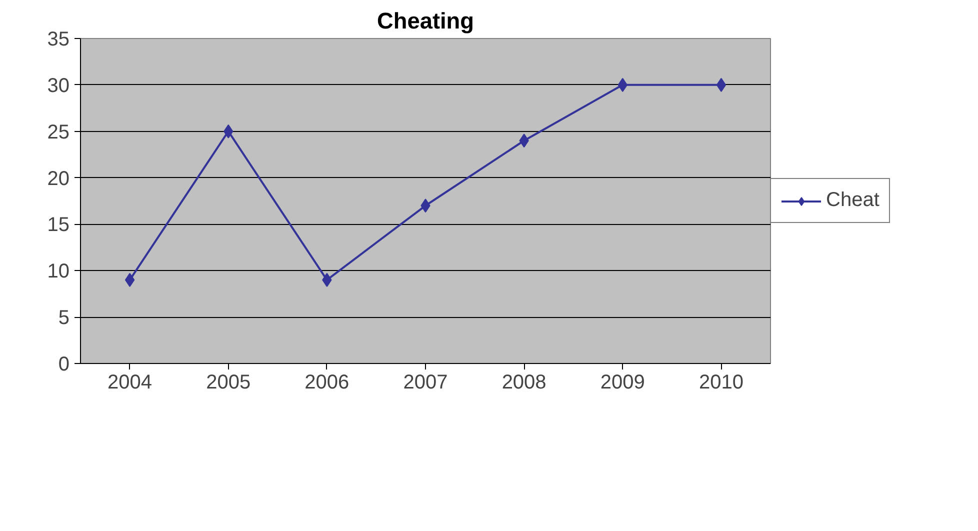  What do you see at coordinates (58, 179) in the screenshot?
I see `y-tick-label: 20` at bounding box center [58, 179].